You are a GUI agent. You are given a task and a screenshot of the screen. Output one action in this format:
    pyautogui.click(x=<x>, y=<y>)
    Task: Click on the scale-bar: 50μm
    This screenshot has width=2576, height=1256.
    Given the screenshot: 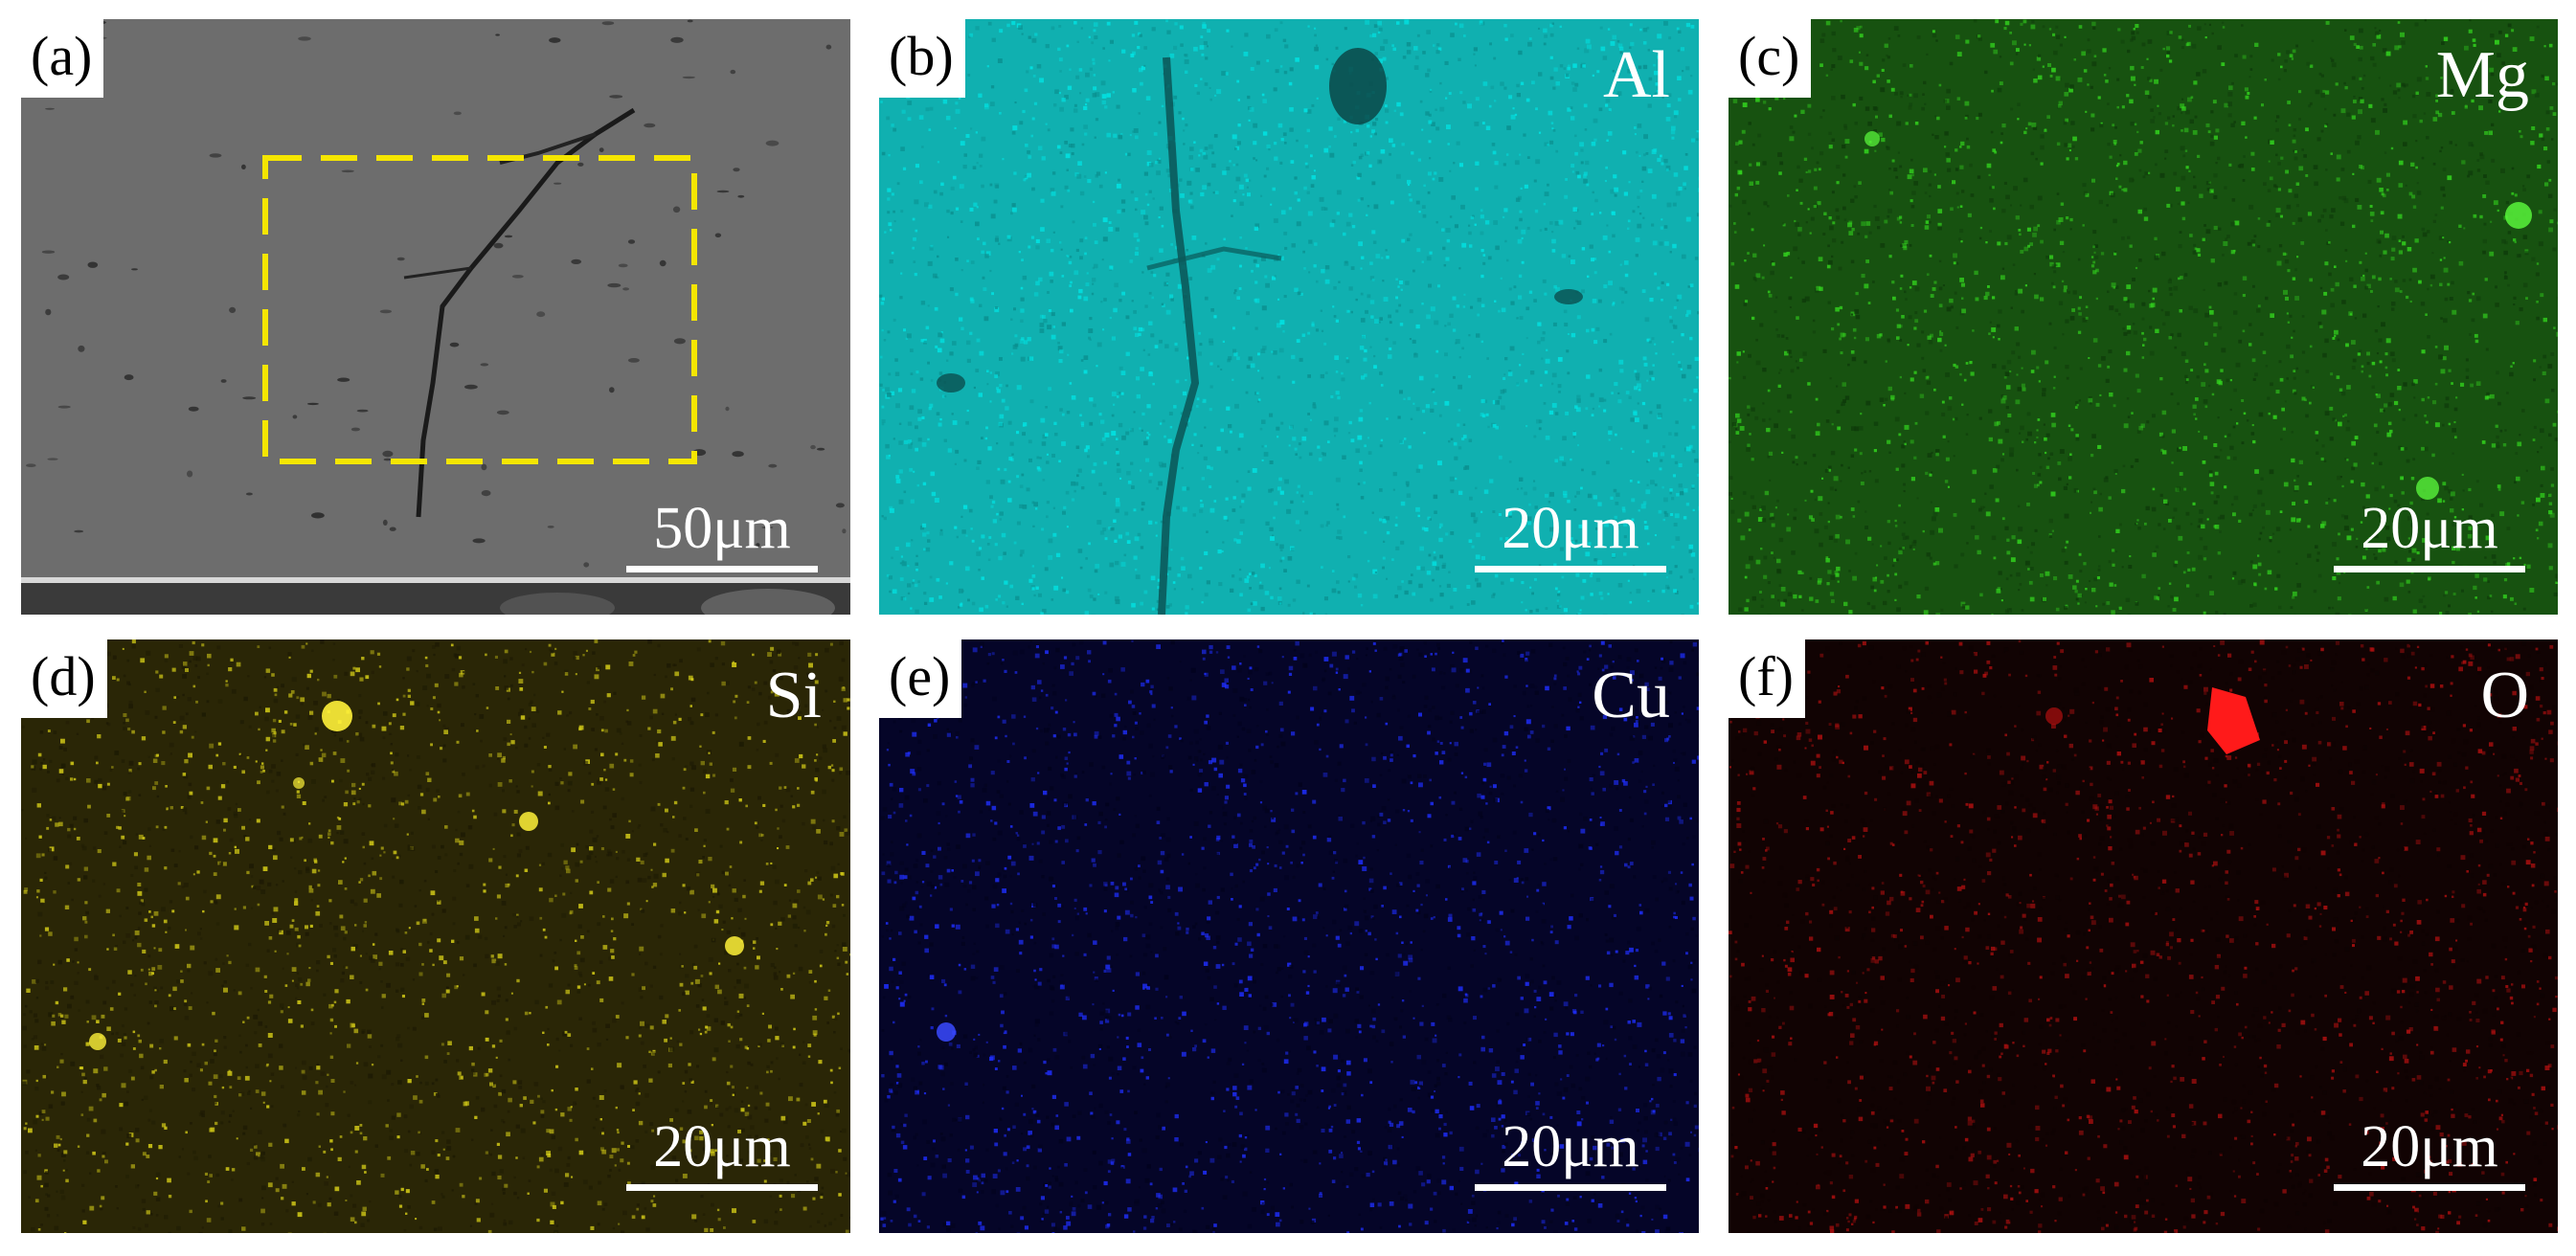 What is the action you would take?
    pyautogui.click(x=722, y=535)
    